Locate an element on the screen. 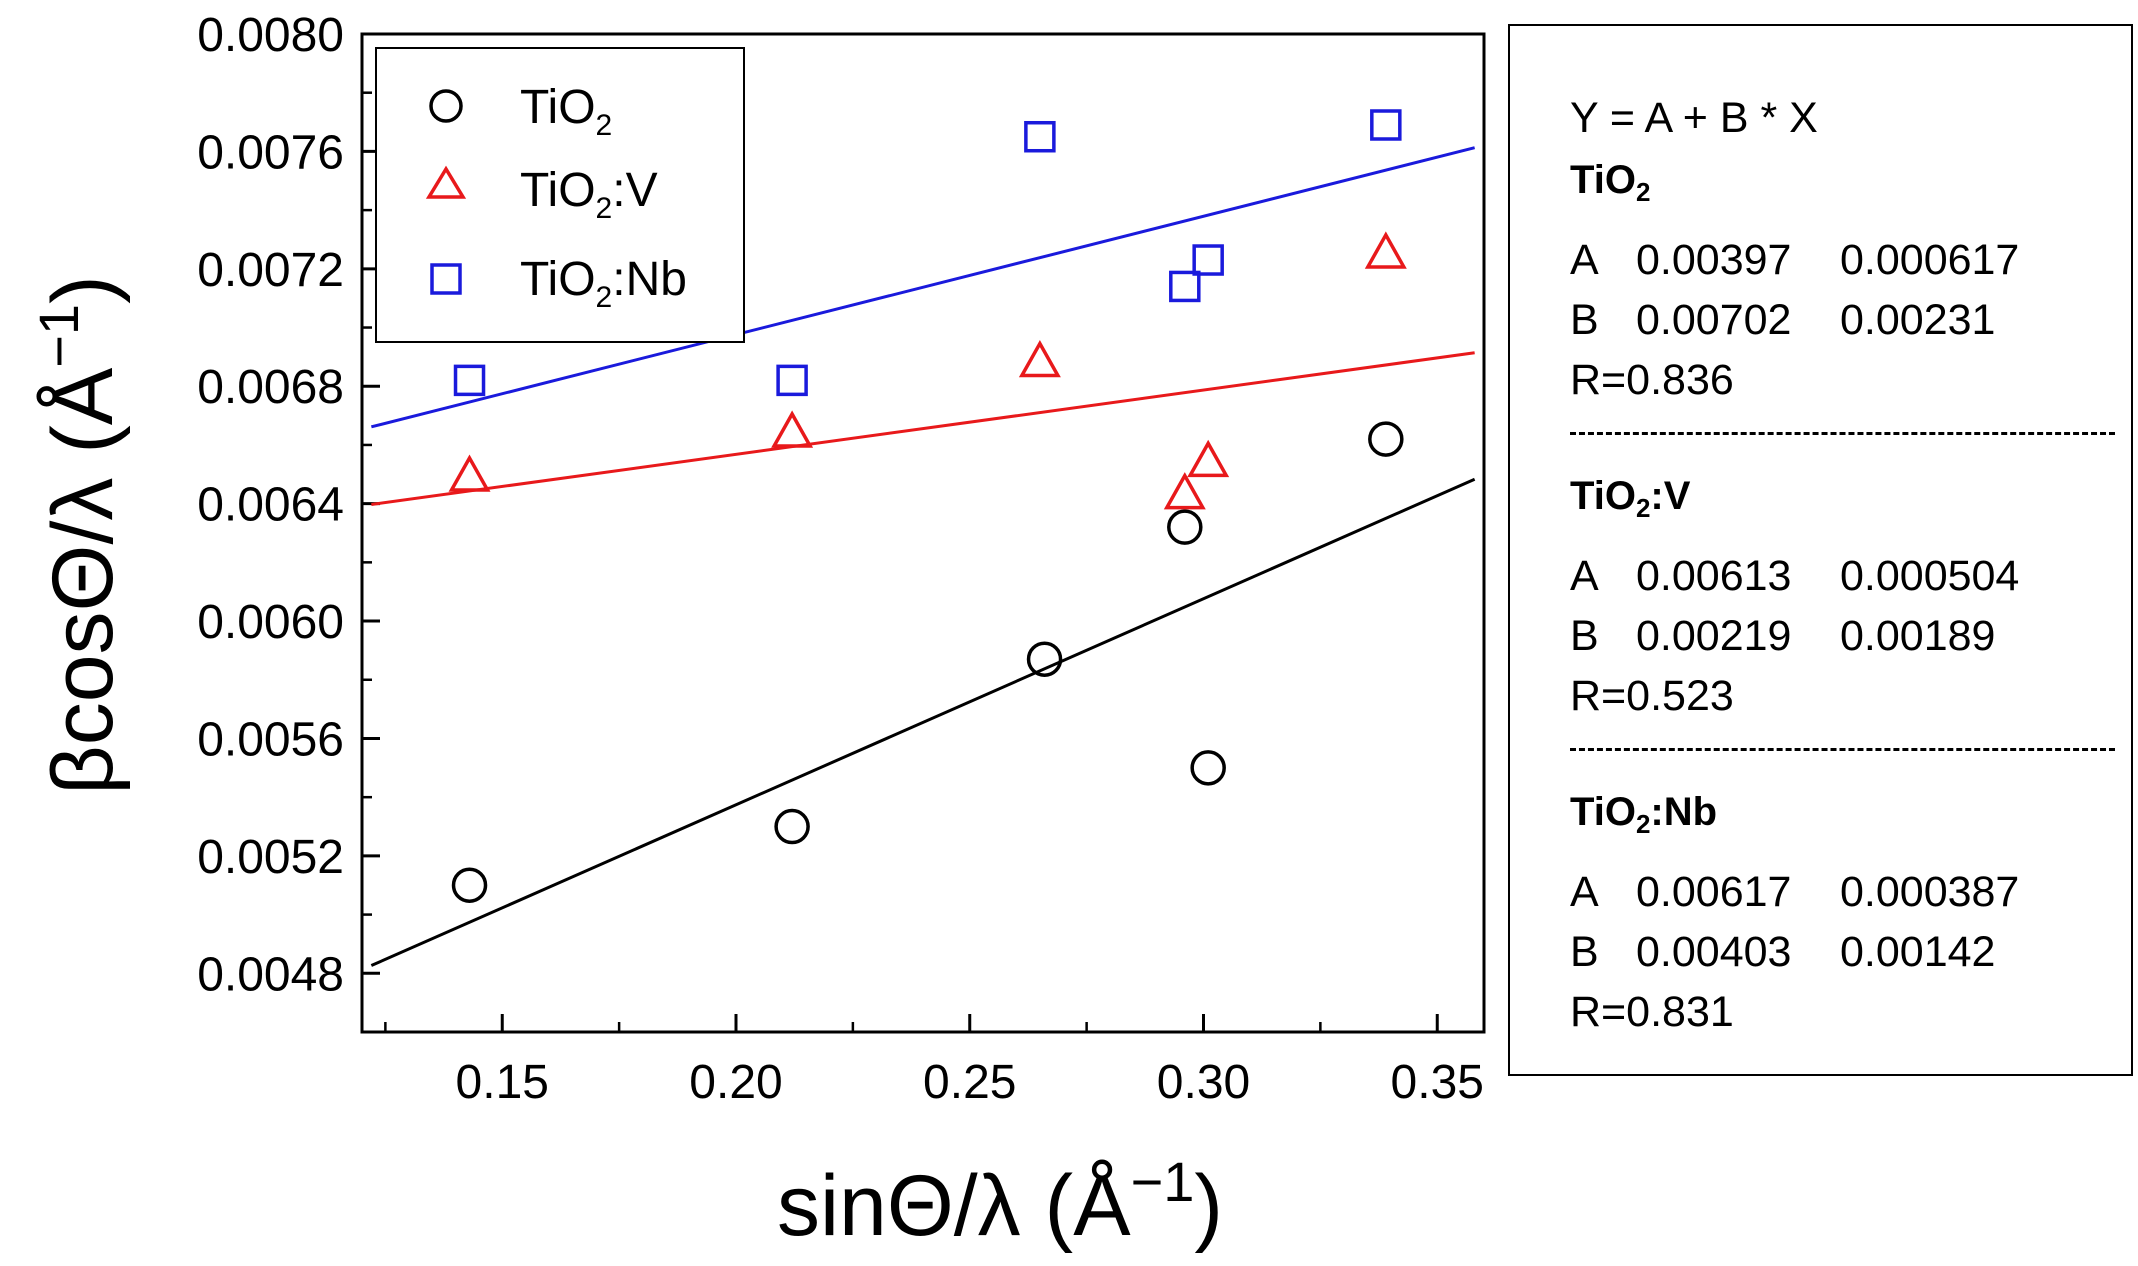 The width and height of the screenshot is (2138, 1266). fit-row-a: A 0.00617 0.000387 is located at coordinates (1795, 892).